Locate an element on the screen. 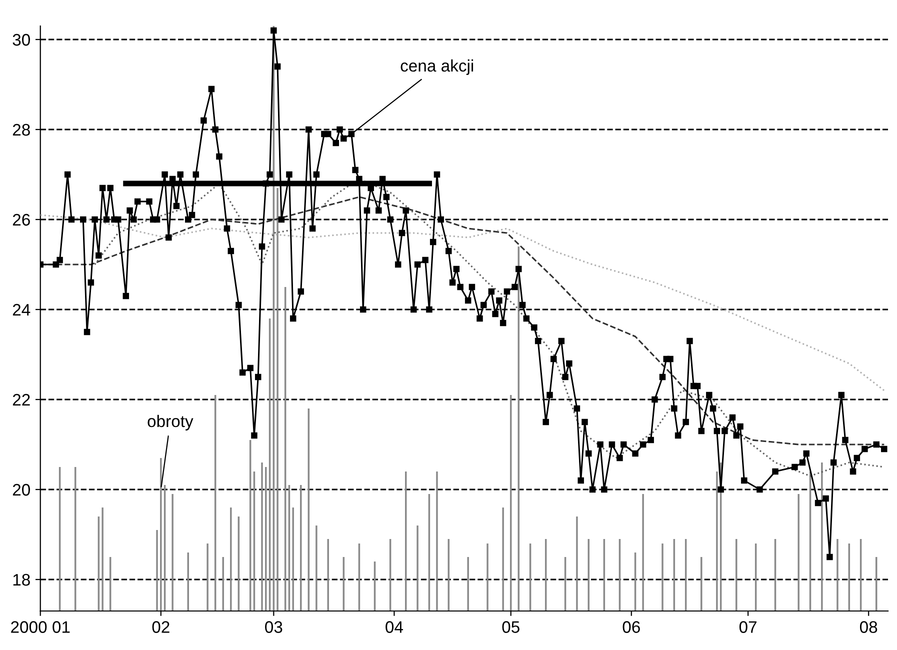 Image resolution: width=897 pixels, height=650 pixels. x-tick-label: 05 is located at coordinates (511, 627).